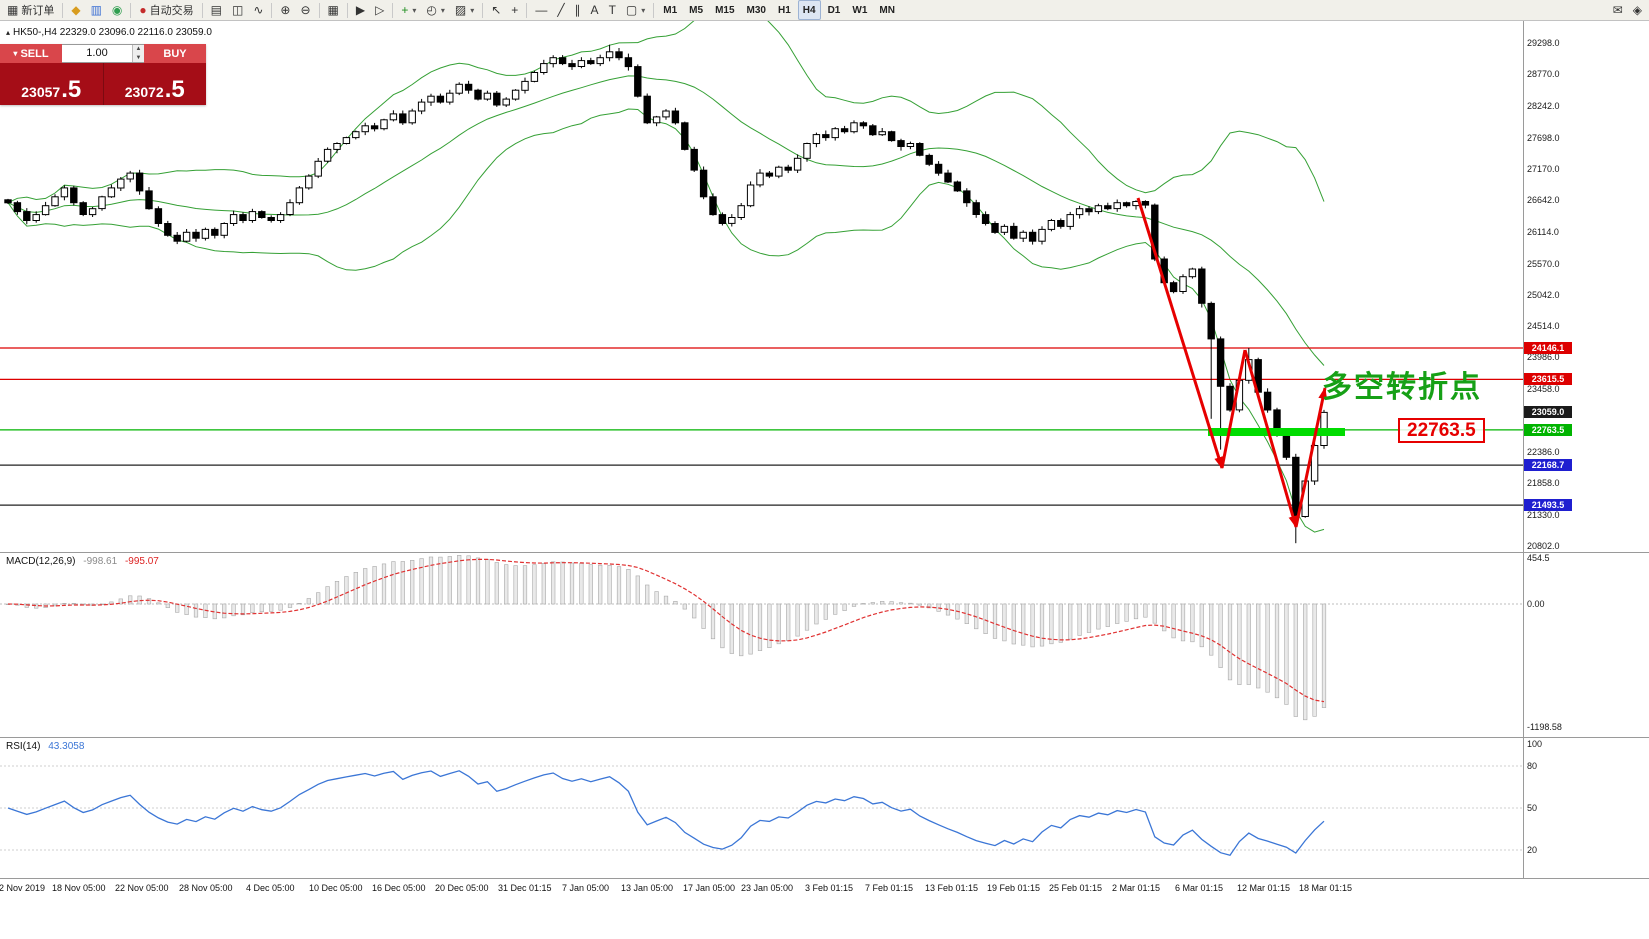  What do you see at coordinates (414, 10) in the screenshot?
I see `new-chart-dropdown-icon: ▾` at bounding box center [414, 10].